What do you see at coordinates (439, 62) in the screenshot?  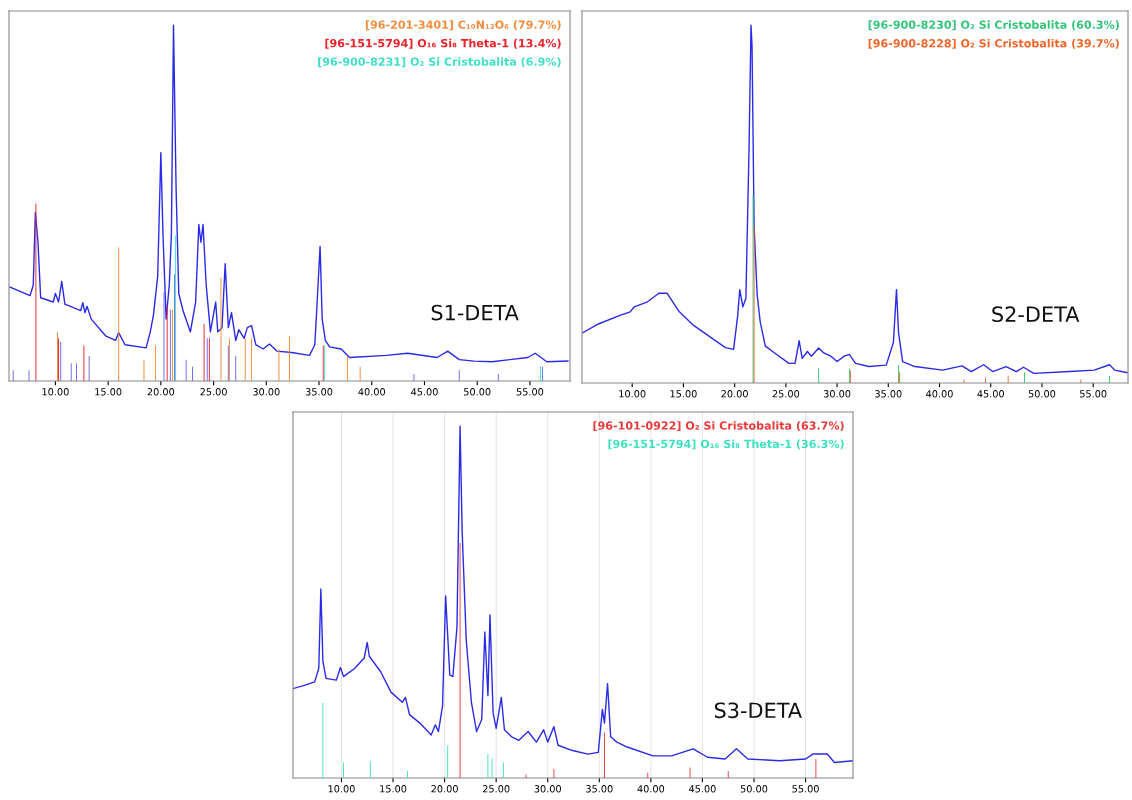 I see `text: [96-900-8231] O₂ Si Cristobalita (6.9%)` at bounding box center [439, 62].